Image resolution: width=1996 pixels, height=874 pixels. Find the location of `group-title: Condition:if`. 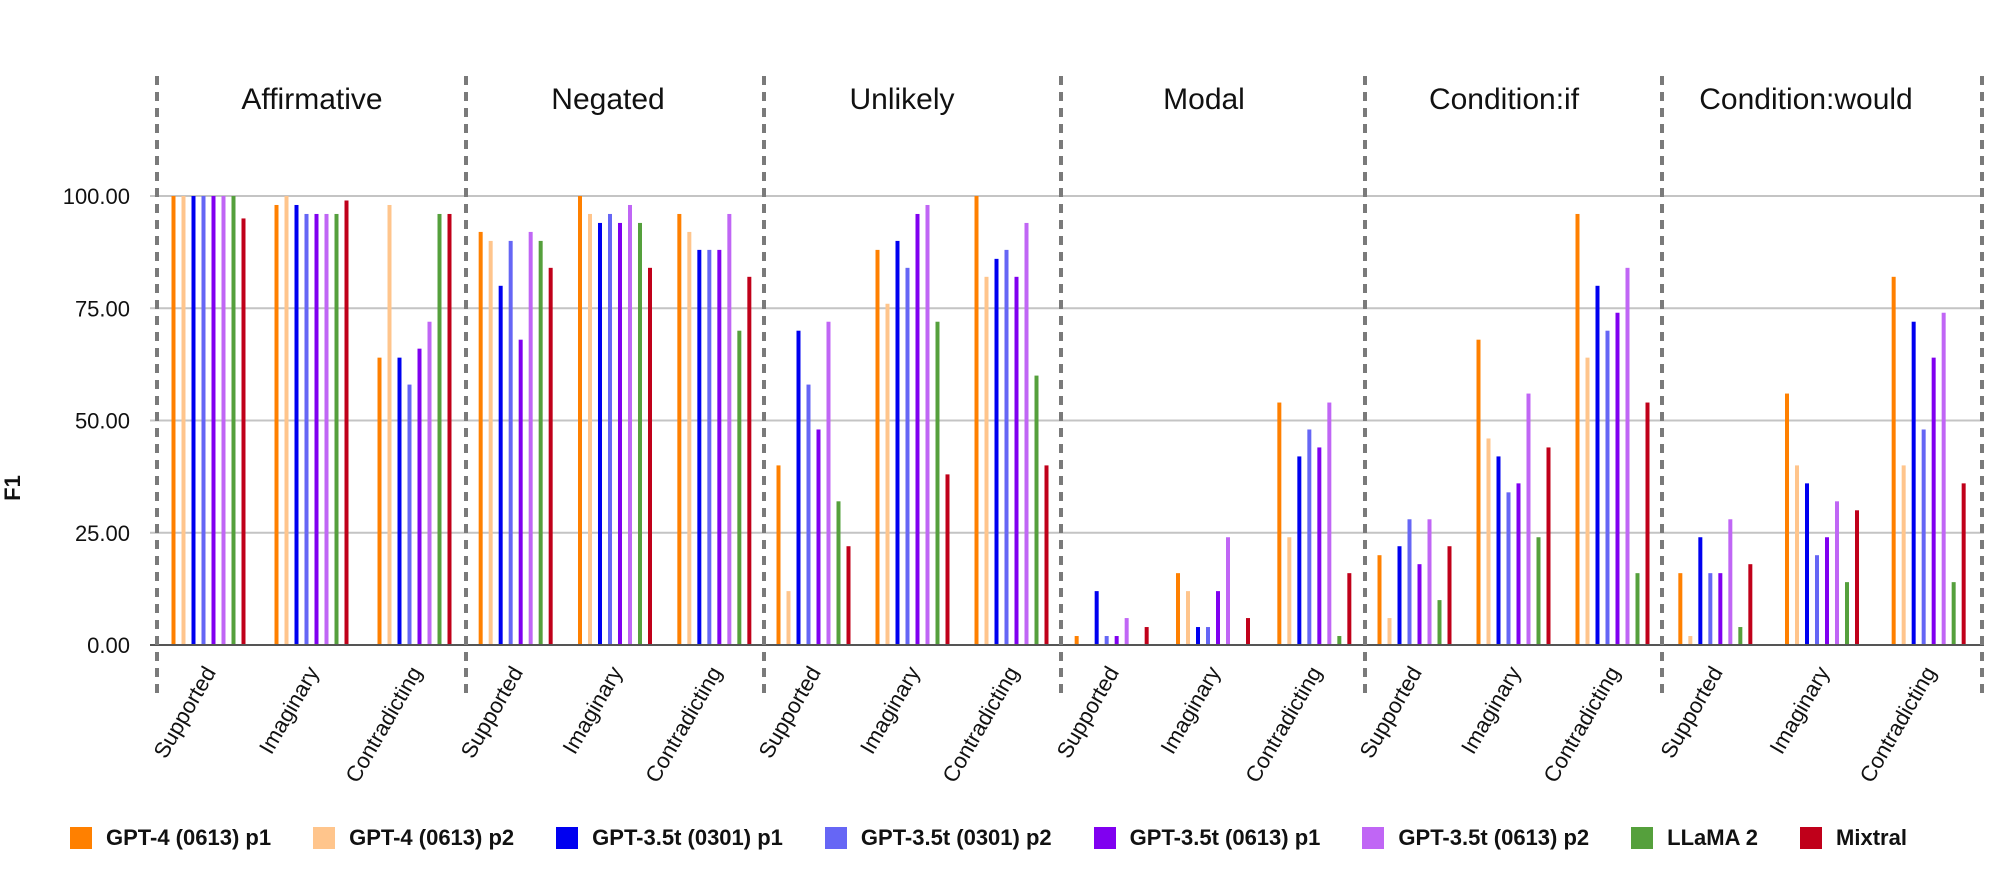

group-title: Condition:if is located at coordinates (1504, 99).